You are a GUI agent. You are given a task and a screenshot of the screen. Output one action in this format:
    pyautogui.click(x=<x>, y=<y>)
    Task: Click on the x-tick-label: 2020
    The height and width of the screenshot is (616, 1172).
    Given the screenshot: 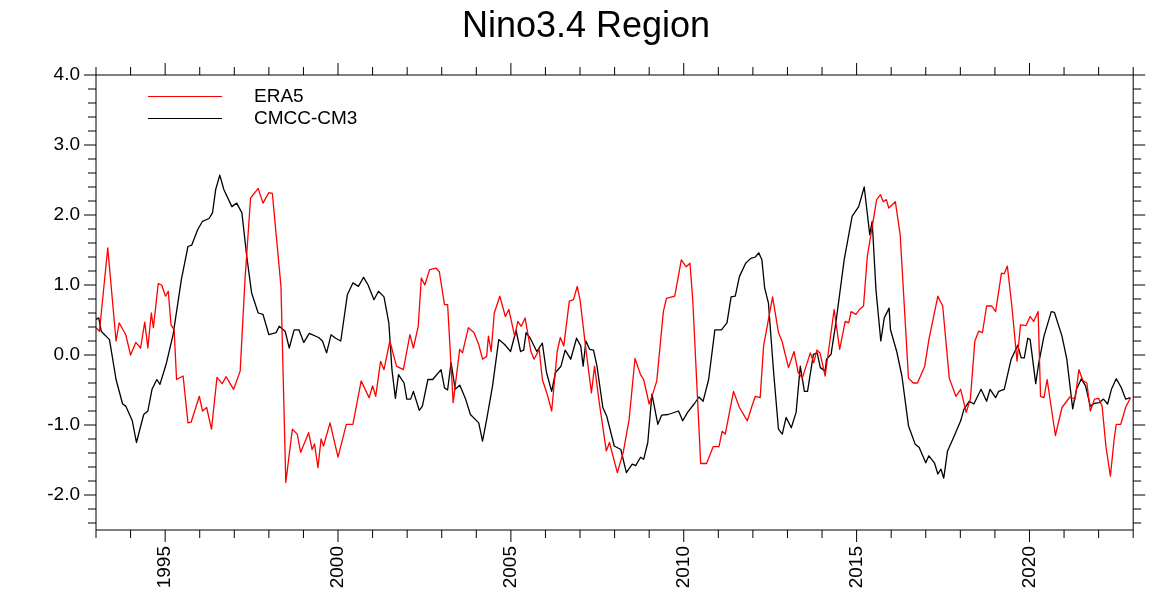 What is the action you would take?
    pyautogui.click(x=1028, y=567)
    